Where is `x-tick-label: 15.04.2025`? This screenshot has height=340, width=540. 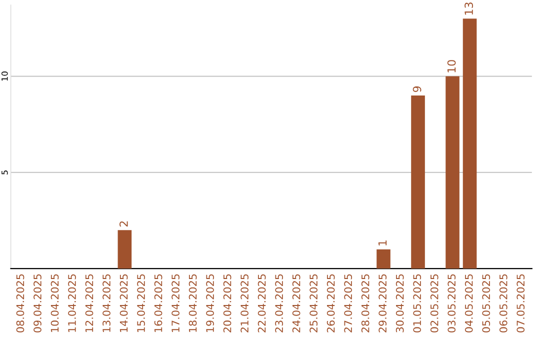
x-tick-label: 15.04.2025 is located at coordinates (141, 303).